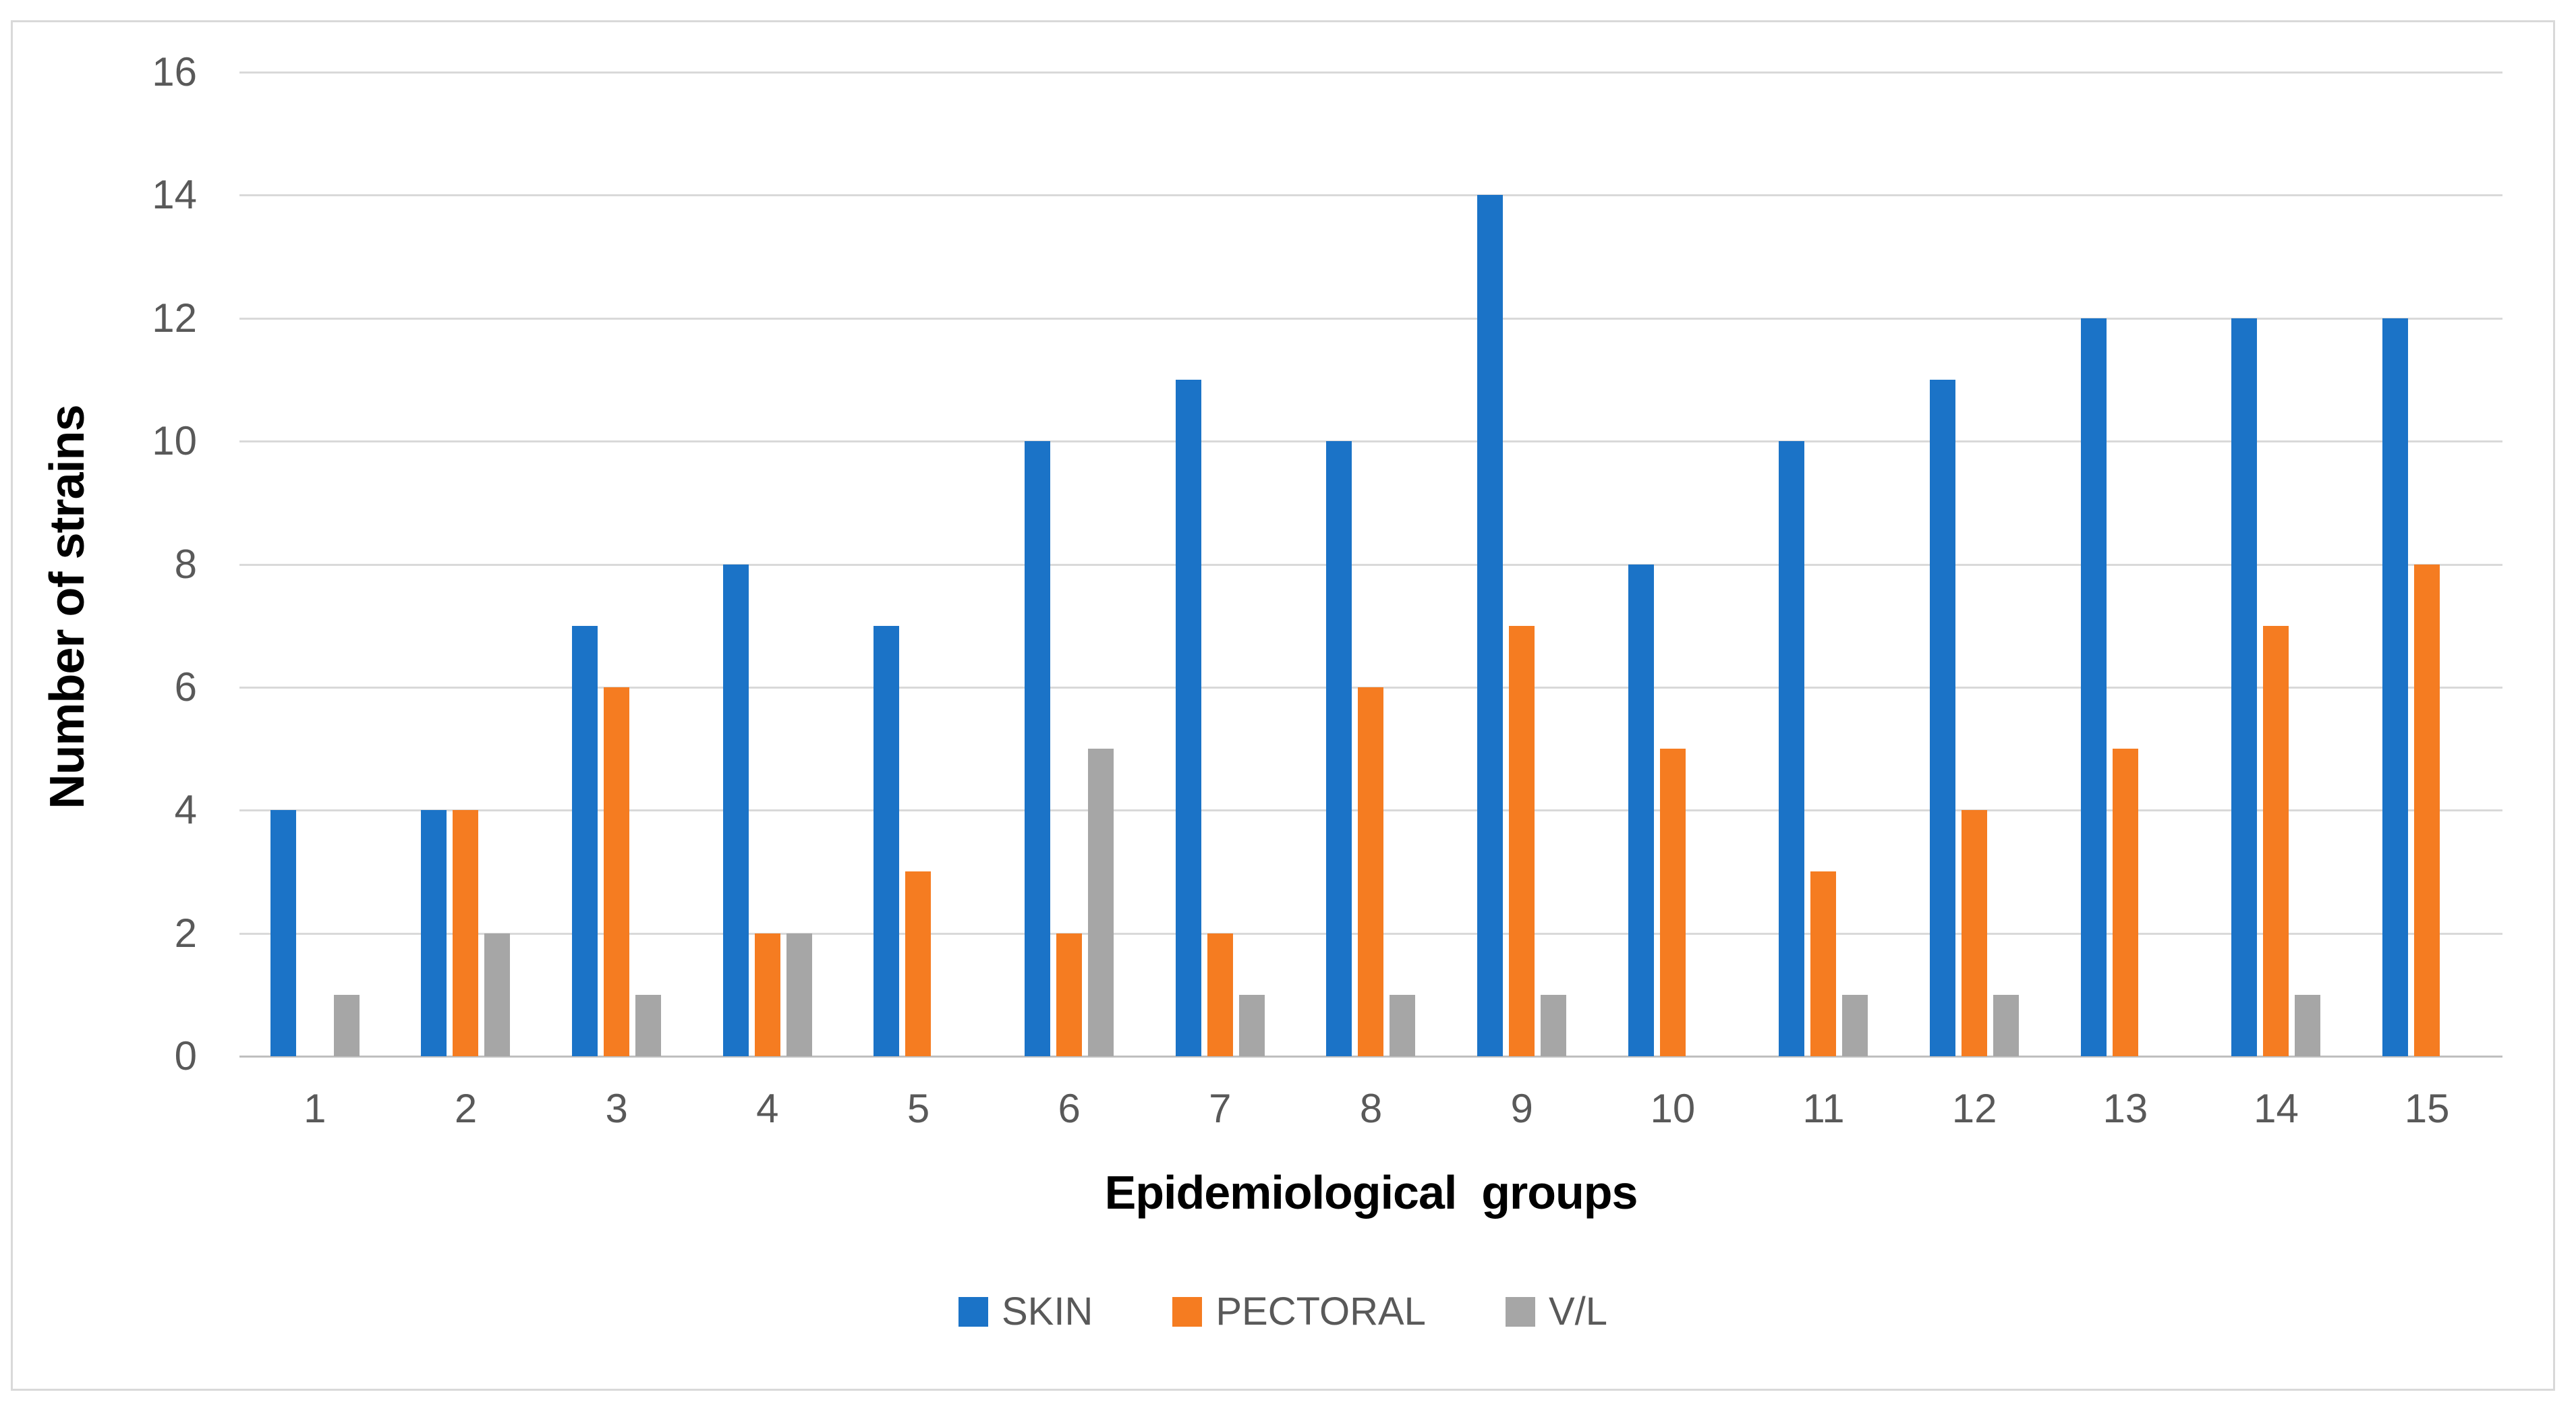  I want to click on y-tick-label: 6, so click(185, 687).